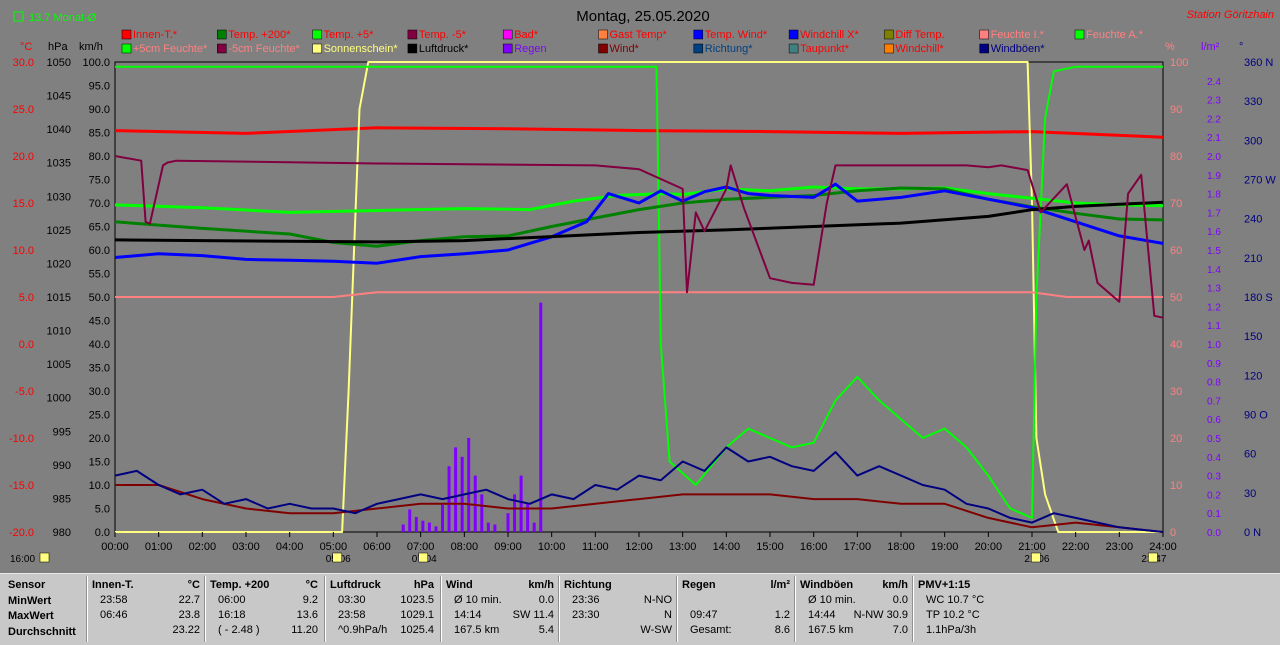 This screenshot has width=1280, height=645. What do you see at coordinates (944, 585) in the screenshot?
I see `stats-column-title: PMV+1:15` at bounding box center [944, 585].